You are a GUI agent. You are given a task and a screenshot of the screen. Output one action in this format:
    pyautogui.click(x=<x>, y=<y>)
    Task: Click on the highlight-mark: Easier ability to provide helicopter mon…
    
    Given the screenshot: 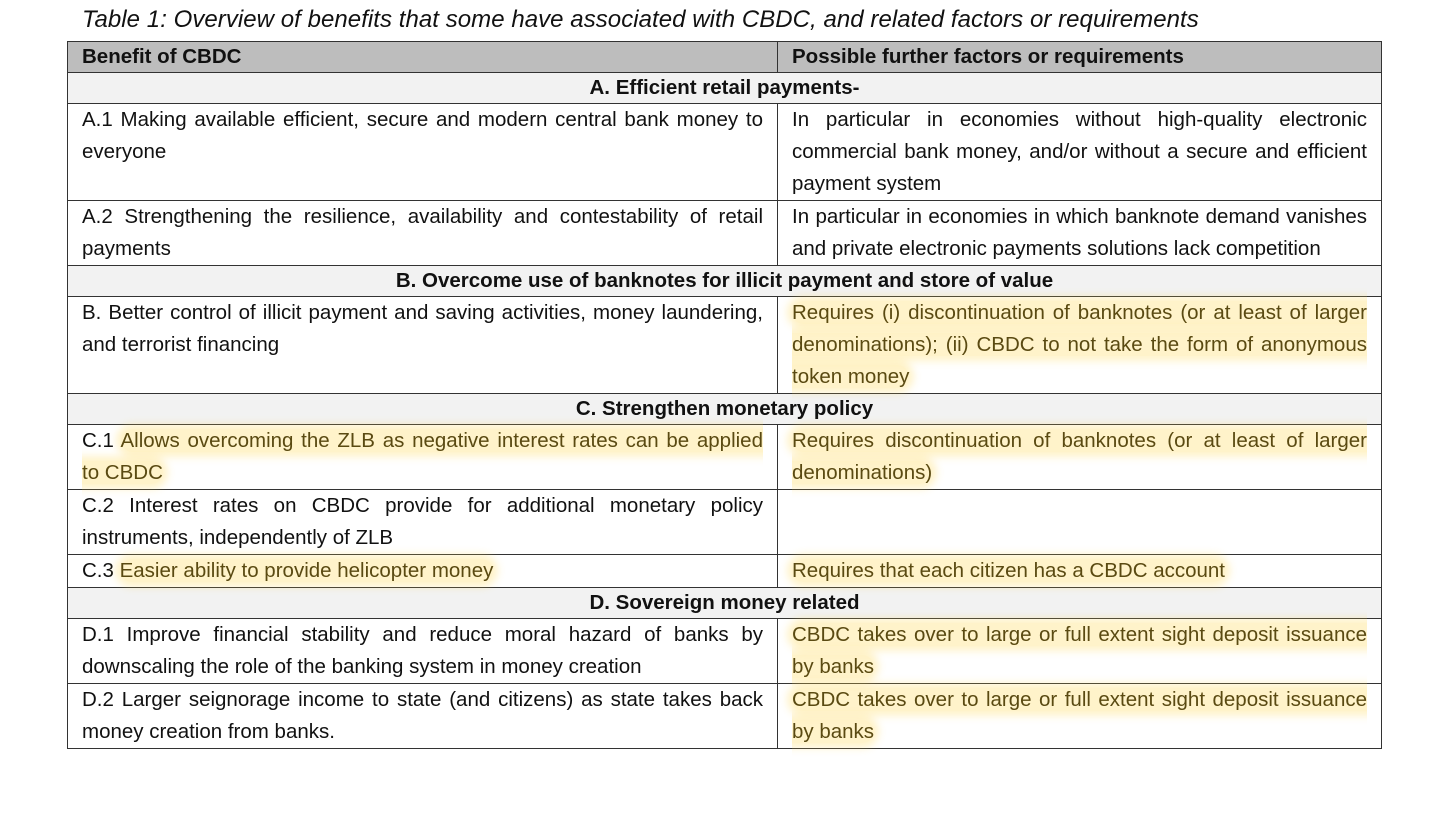 What is the action you would take?
    pyautogui.click(x=306, y=570)
    